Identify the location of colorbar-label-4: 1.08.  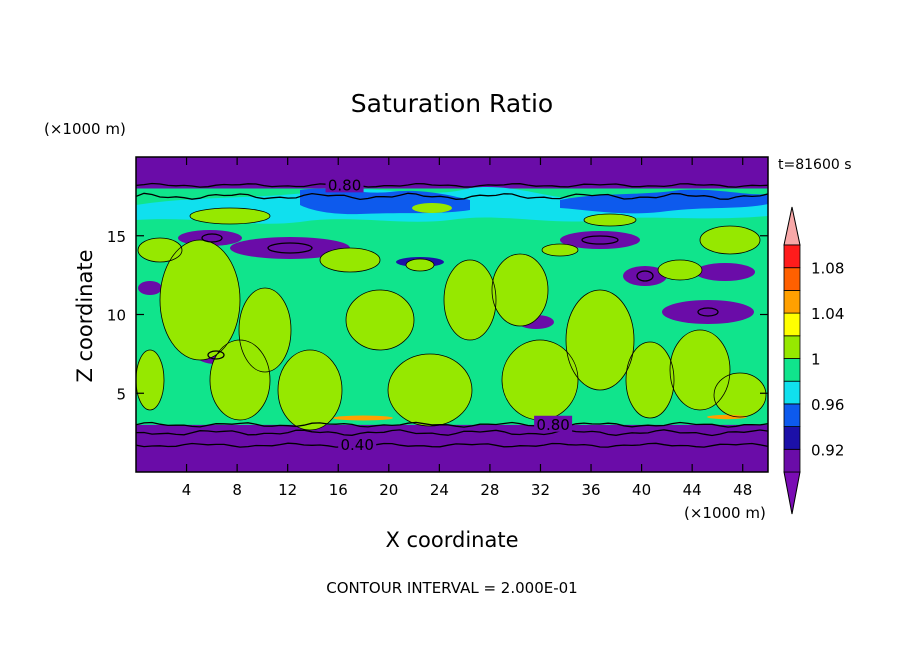
(827, 269).